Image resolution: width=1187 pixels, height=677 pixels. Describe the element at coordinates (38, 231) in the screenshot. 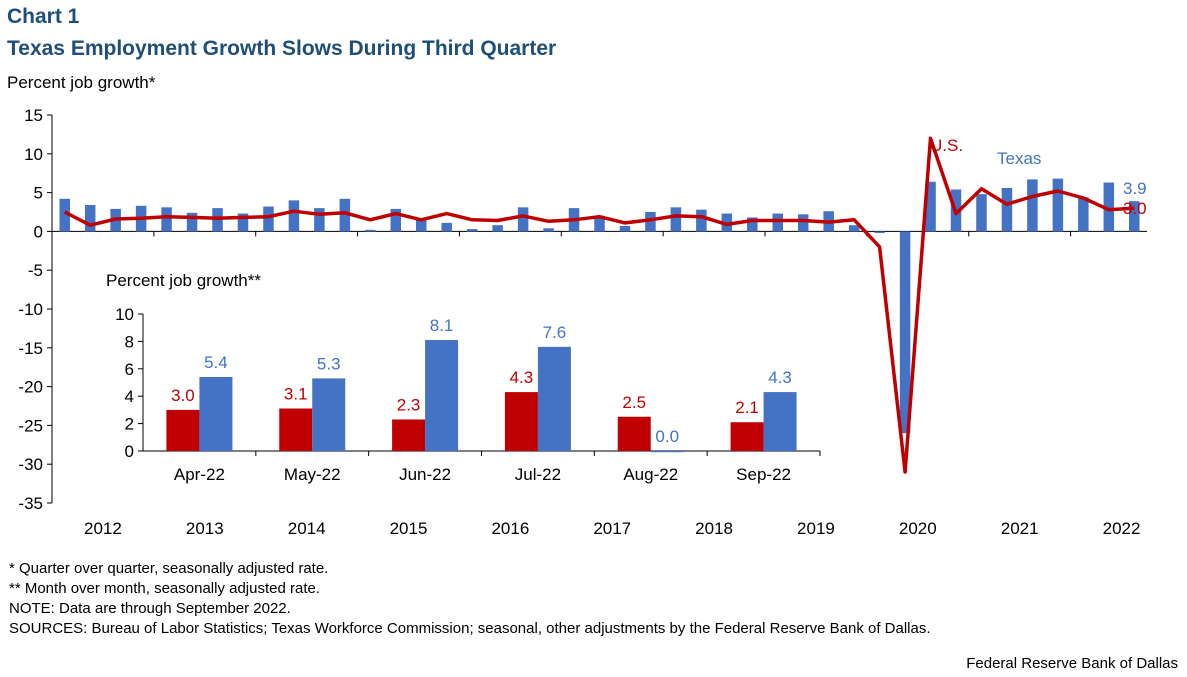

I see `main-y-tick-label: 0` at that location.